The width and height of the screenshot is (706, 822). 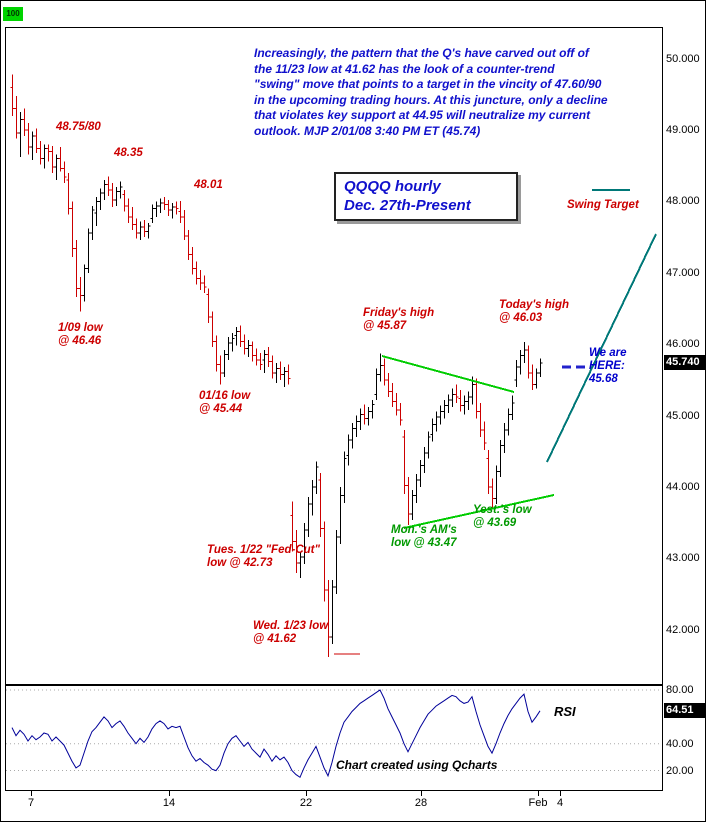 What do you see at coordinates (683, 272) in the screenshot?
I see `price-axis-label: 47.000` at bounding box center [683, 272].